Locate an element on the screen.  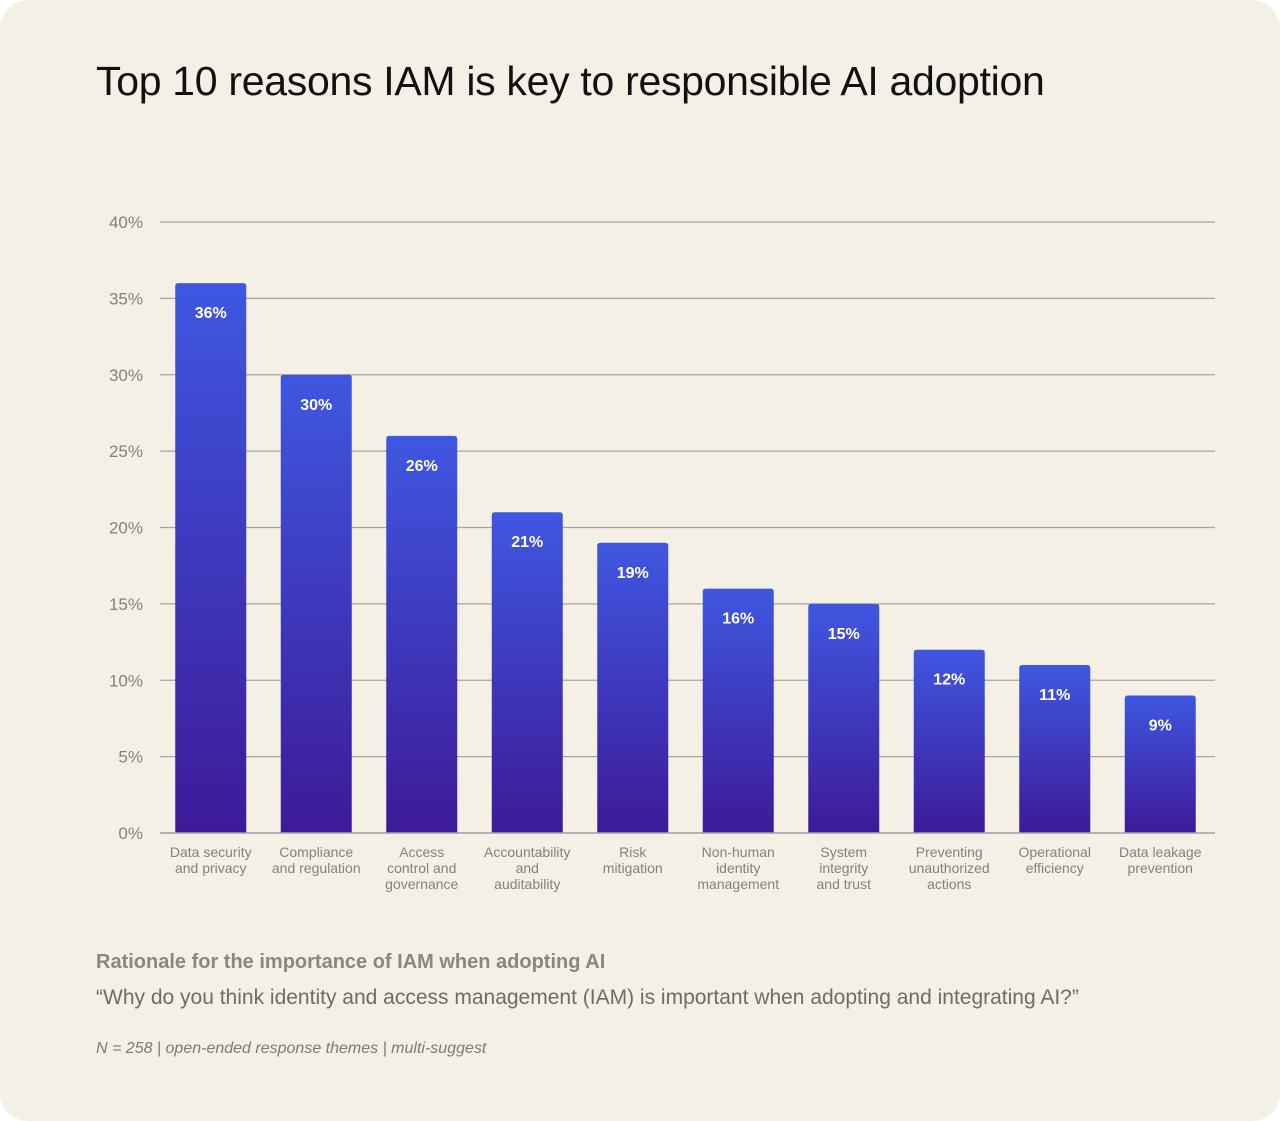
x-tick-label: Data leakage is located at coordinates (1160, 852).